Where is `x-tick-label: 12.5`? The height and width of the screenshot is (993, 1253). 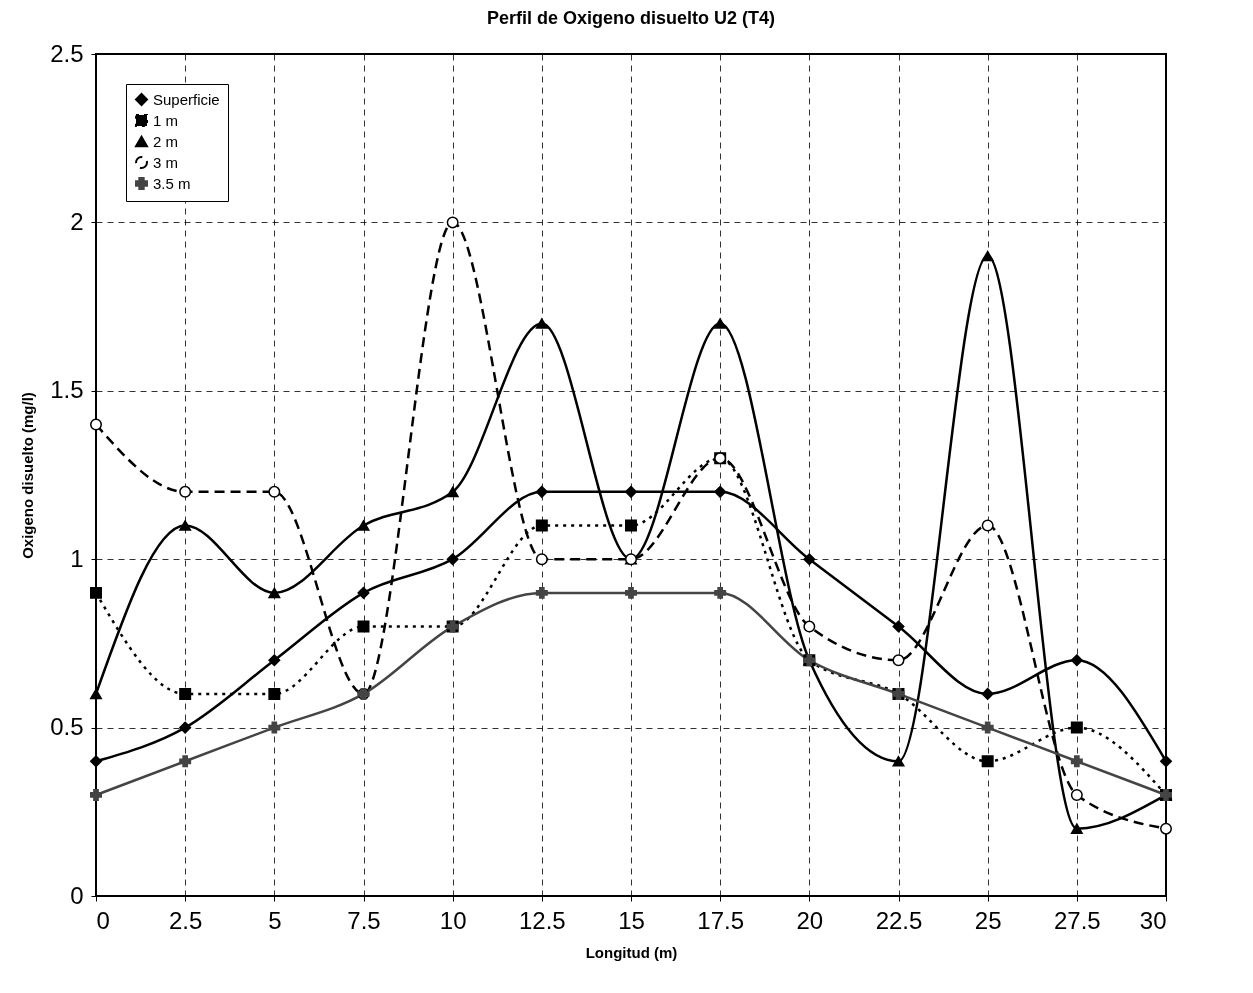
x-tick-label: 12.5 is located at coordinates (542, 920).